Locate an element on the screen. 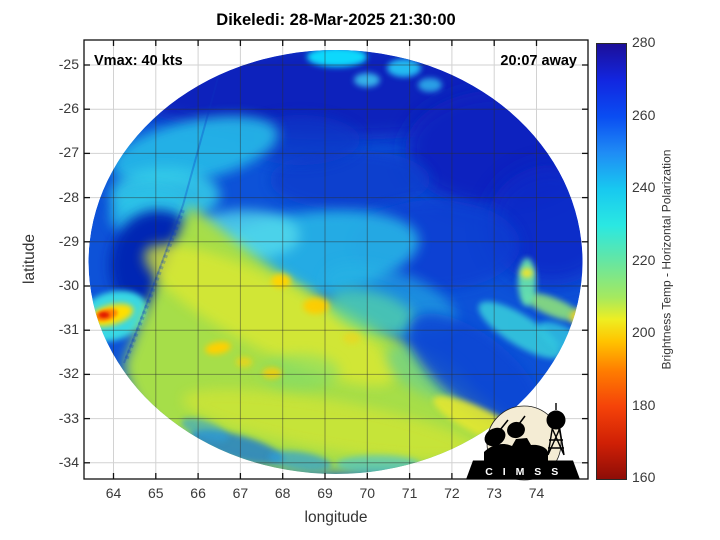 The image size is (720, 540). plot-title: Dikeledi: 28-Mar-2025 21:30:00 is located at coordinates (336, 20).